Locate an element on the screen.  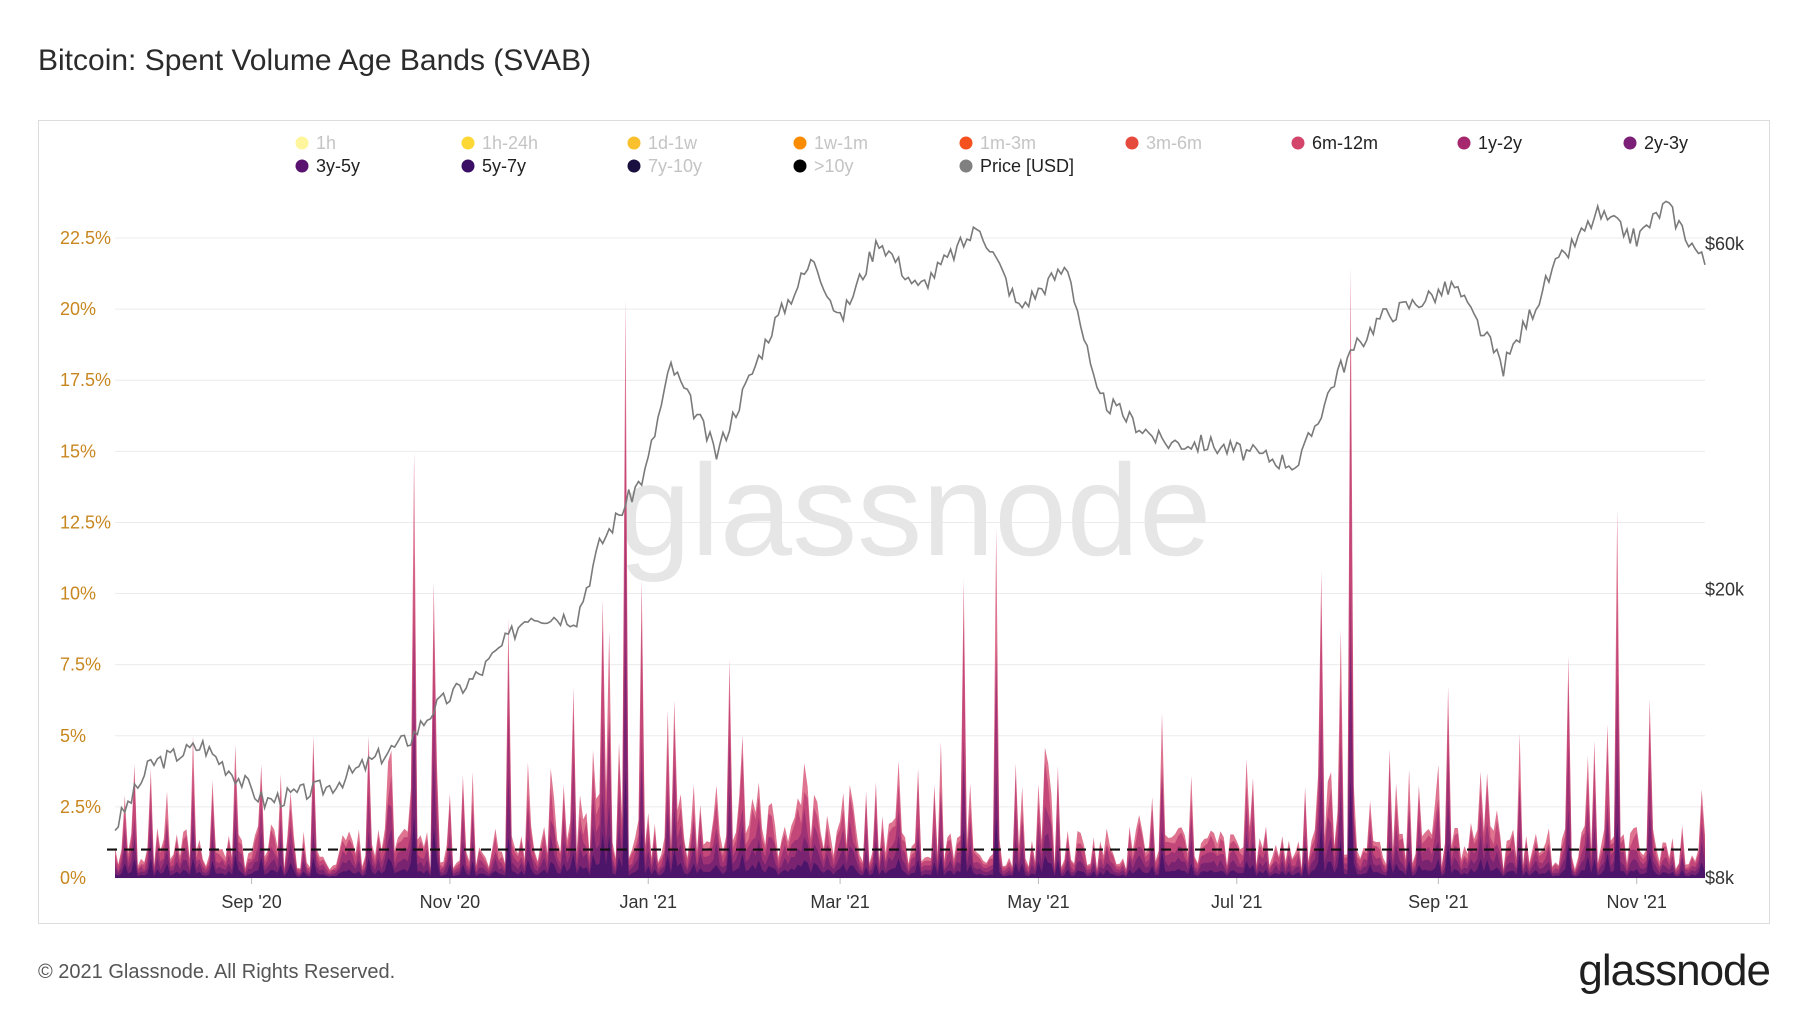
y-left-tick-label: 15% is located at coordinates (78, 451).